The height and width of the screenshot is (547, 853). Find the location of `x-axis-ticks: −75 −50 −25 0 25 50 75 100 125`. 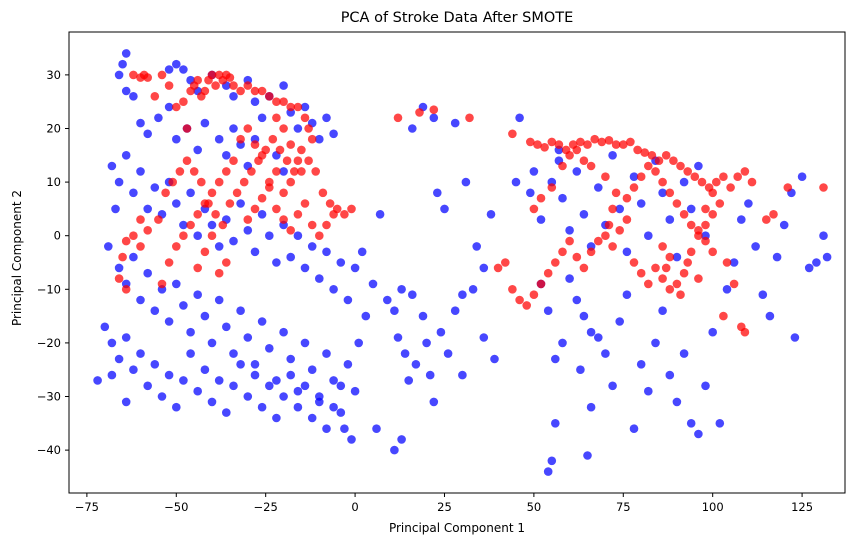

x-axis-ticks: −75 −50 −25 0 25 50 75 100 125 is located at coordinates (444, 503).